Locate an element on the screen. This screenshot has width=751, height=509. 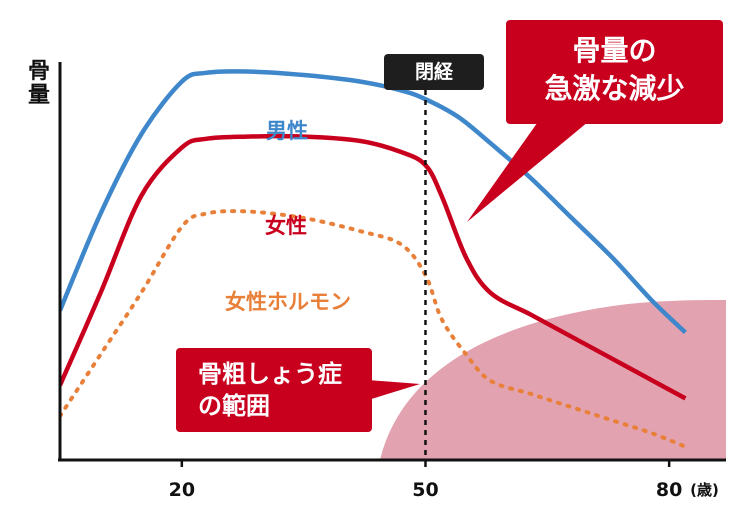
x-unit-label: (歳) is located at coordinates (704, 490).